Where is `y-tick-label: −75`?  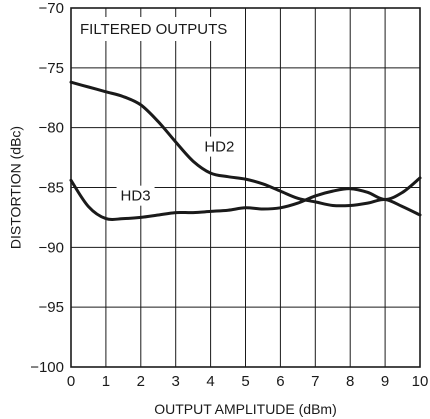
y-tick-label: −75 is located at coordinates (51, 68).